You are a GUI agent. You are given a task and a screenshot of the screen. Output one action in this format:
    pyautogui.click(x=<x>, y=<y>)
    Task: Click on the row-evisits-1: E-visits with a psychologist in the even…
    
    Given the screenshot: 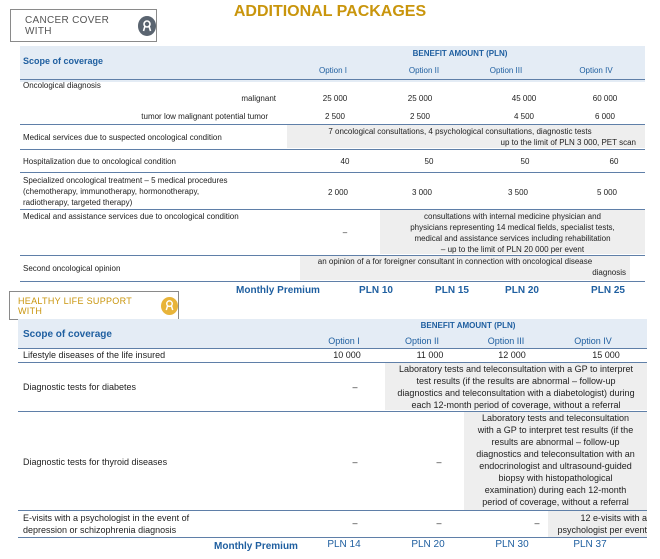 What is the action you would take?
    pyautogui.click(x=106, y=518)
    